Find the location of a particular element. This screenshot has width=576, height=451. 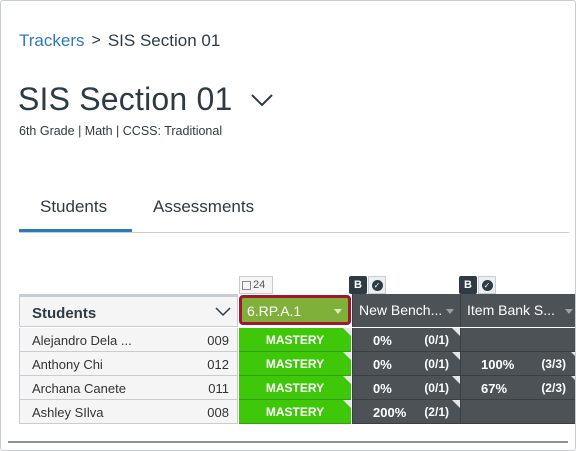

gradebook-count: 24 is located at coordinates (259, 285).